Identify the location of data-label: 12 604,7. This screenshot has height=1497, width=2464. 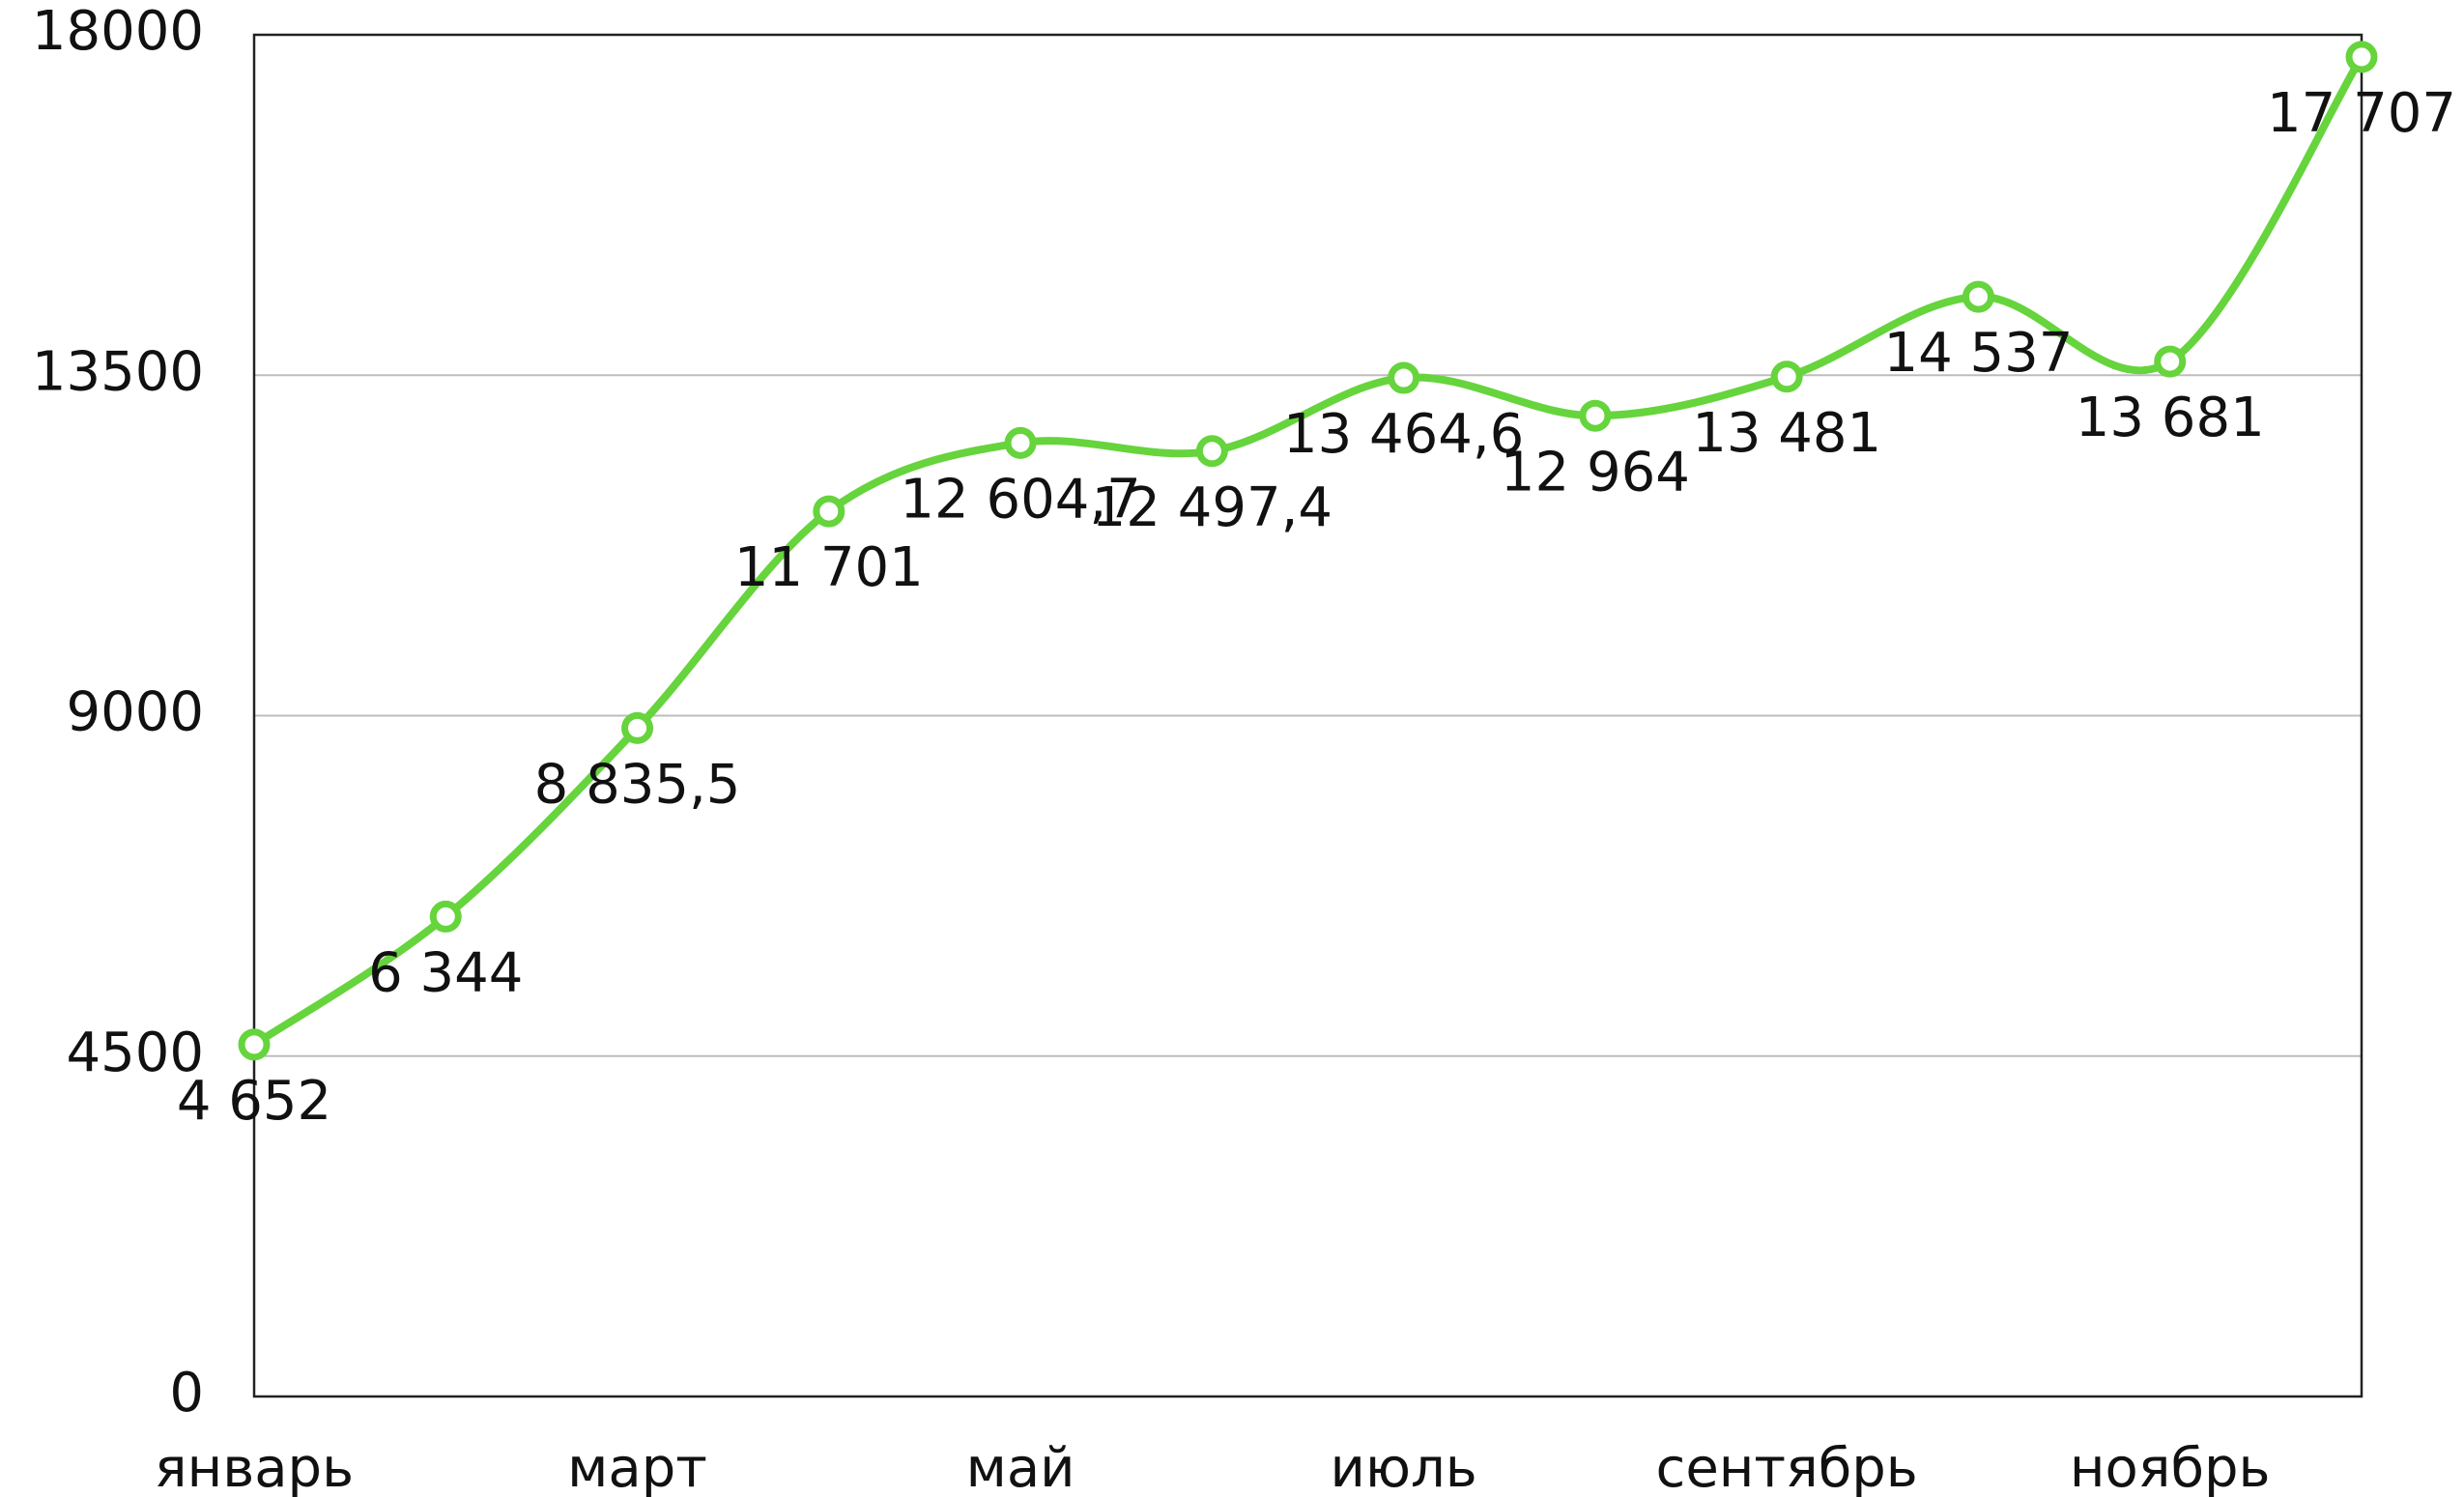
(1020, 499).